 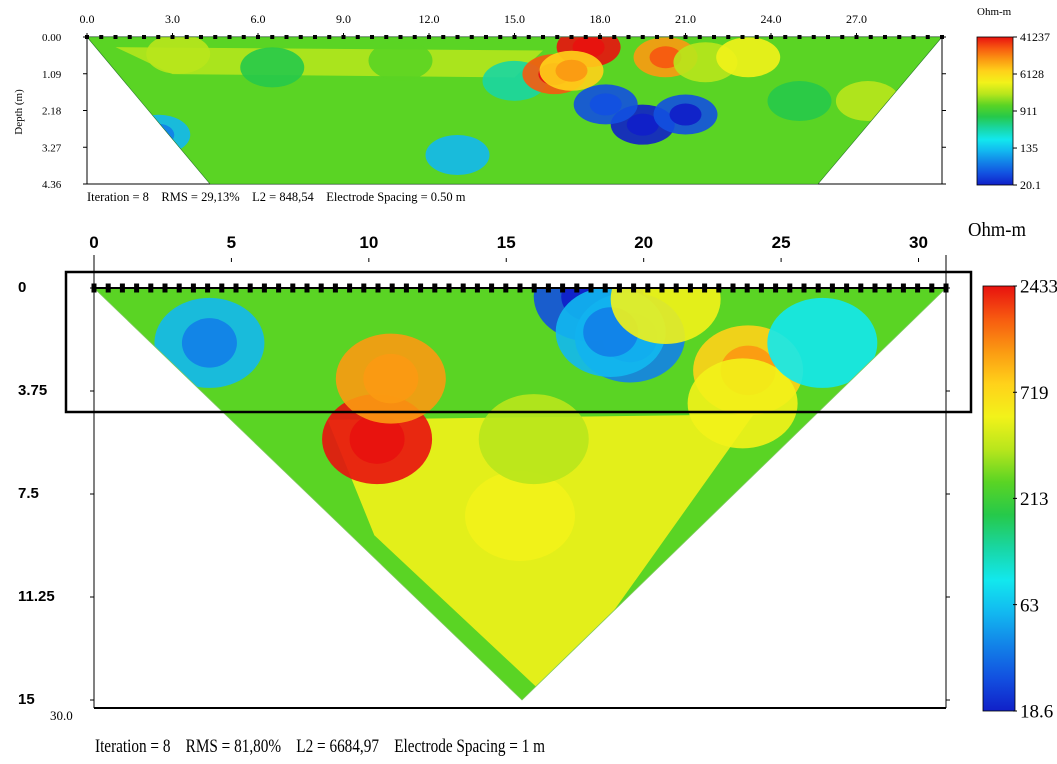 What do you see at coordinates (26, 699) in the screenshot?
I see `y-tick-label: 15` at bounding box center [26, 699].